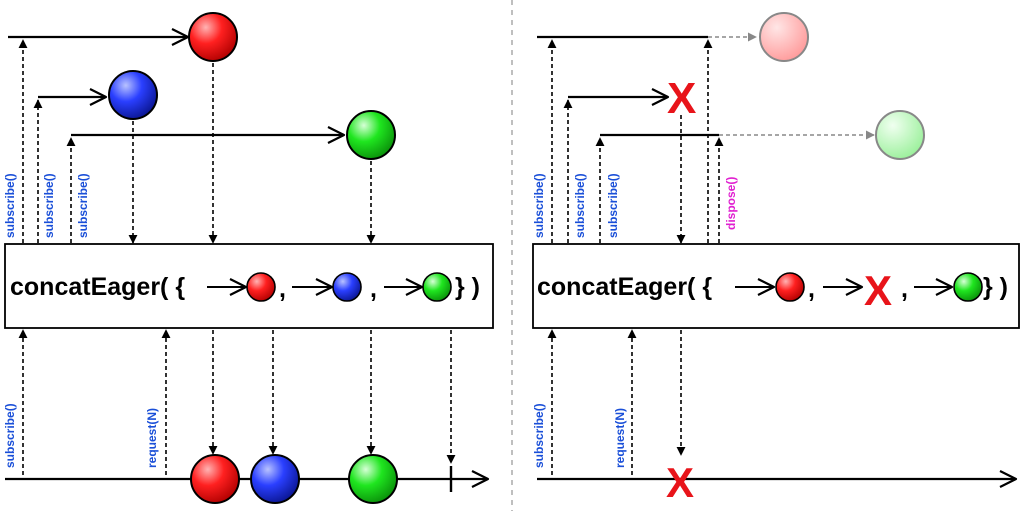 This screenshot has height=511, width=1024. Describe the element at coordinates (784, 37) in the screenshot. I see `faded-marble-red` at that location.